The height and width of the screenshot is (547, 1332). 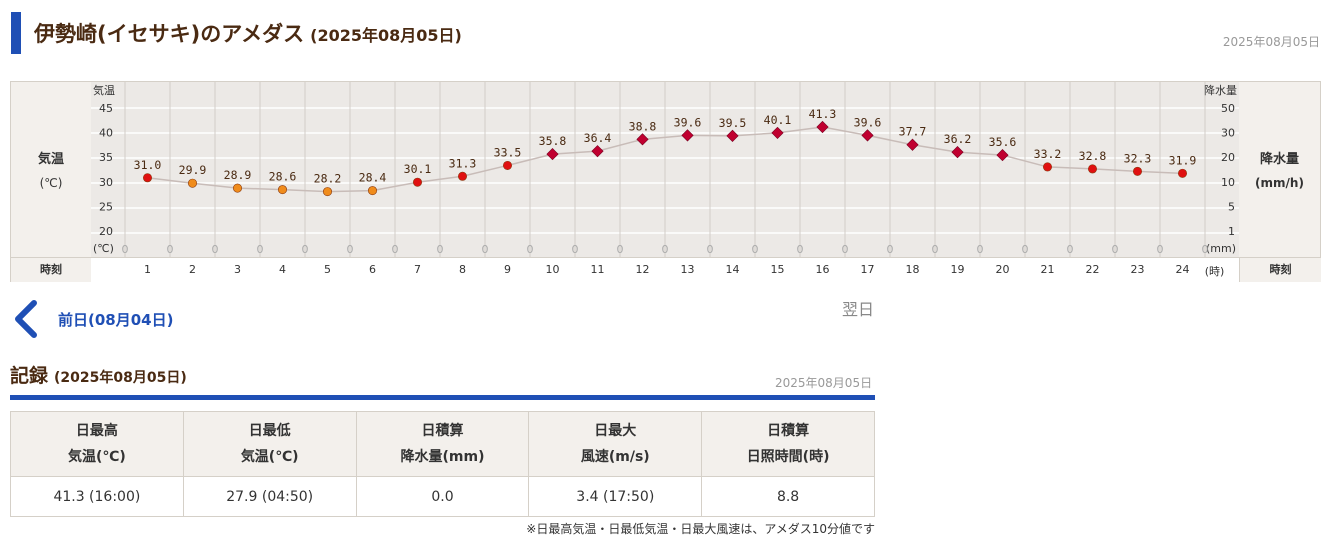 What do you see at coordinates (463, 163) in the screenshot?
I see `temperature-label: 31.3` at bounding box center [463, 163].